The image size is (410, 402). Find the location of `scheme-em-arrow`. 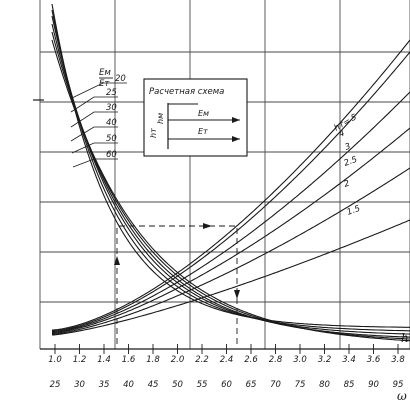

scheme-em-arrow is located at coordinates (236, 120).